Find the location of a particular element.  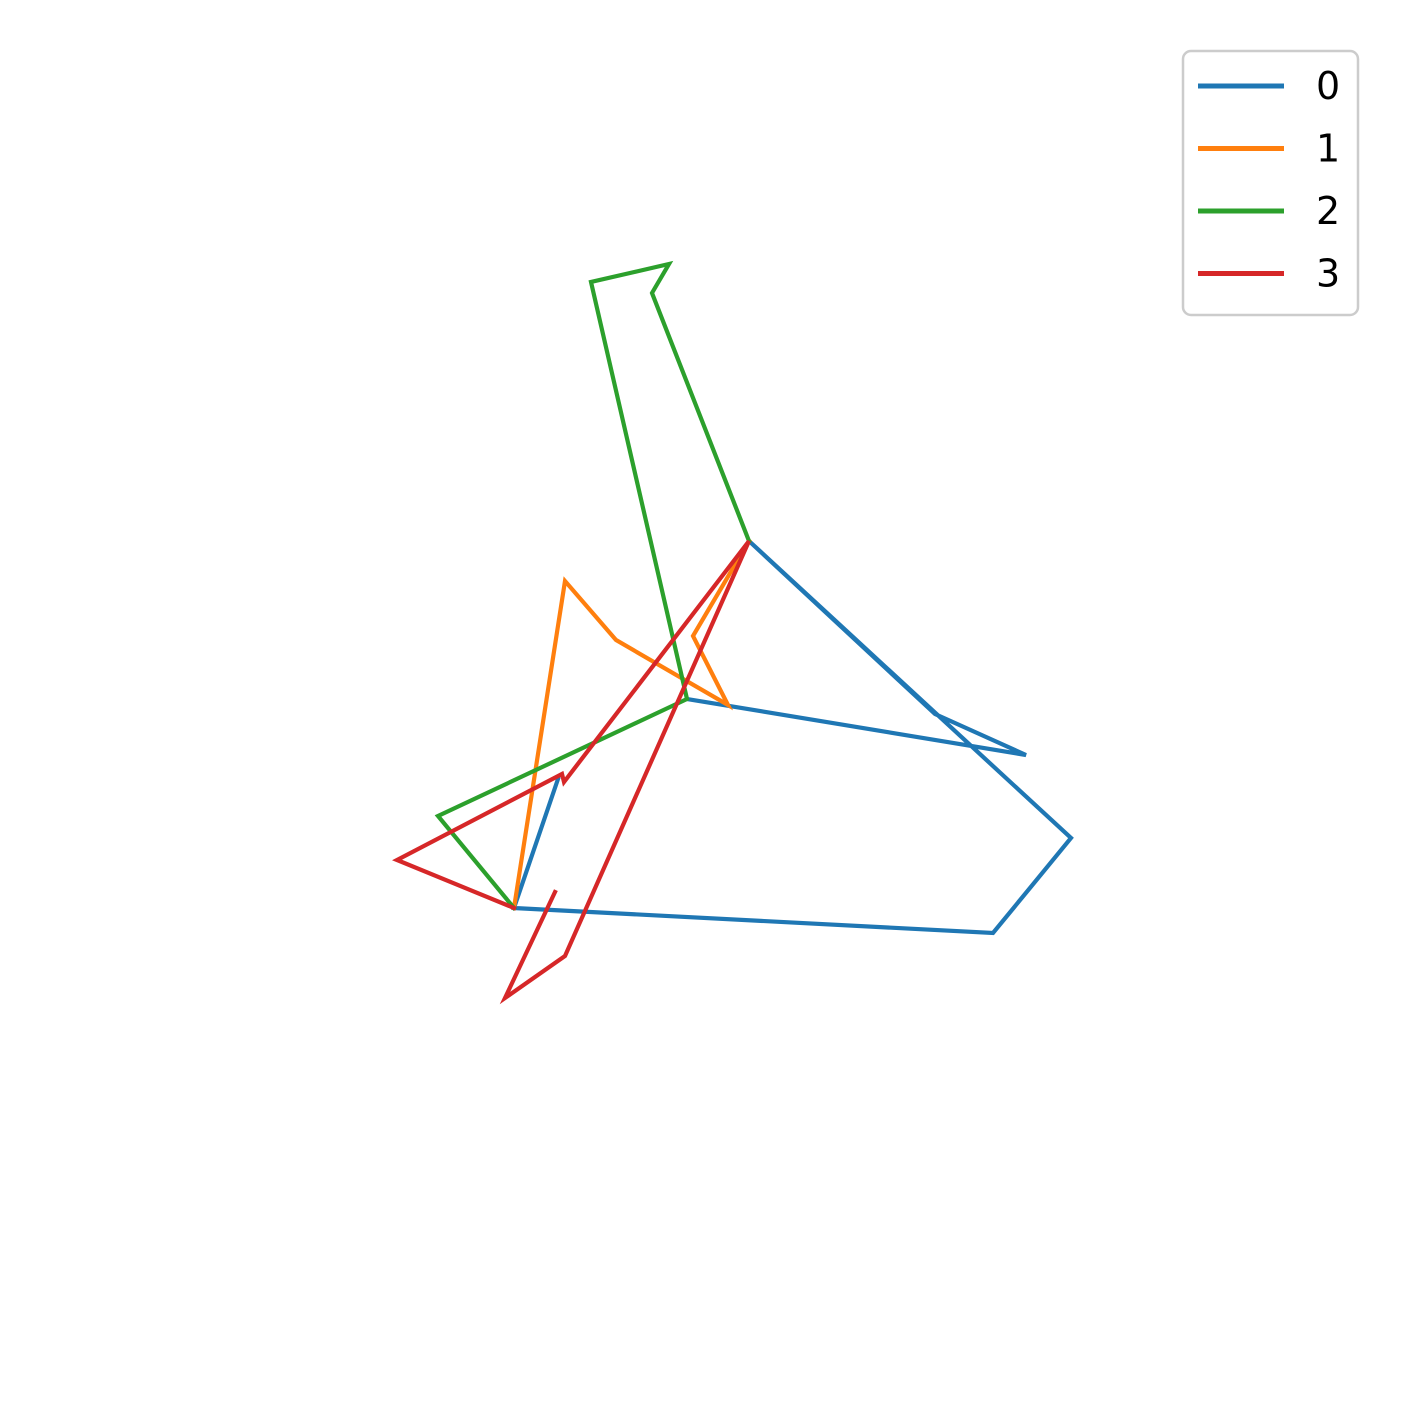

legend-label-2: 2 is located at coordinates (1328, 211).